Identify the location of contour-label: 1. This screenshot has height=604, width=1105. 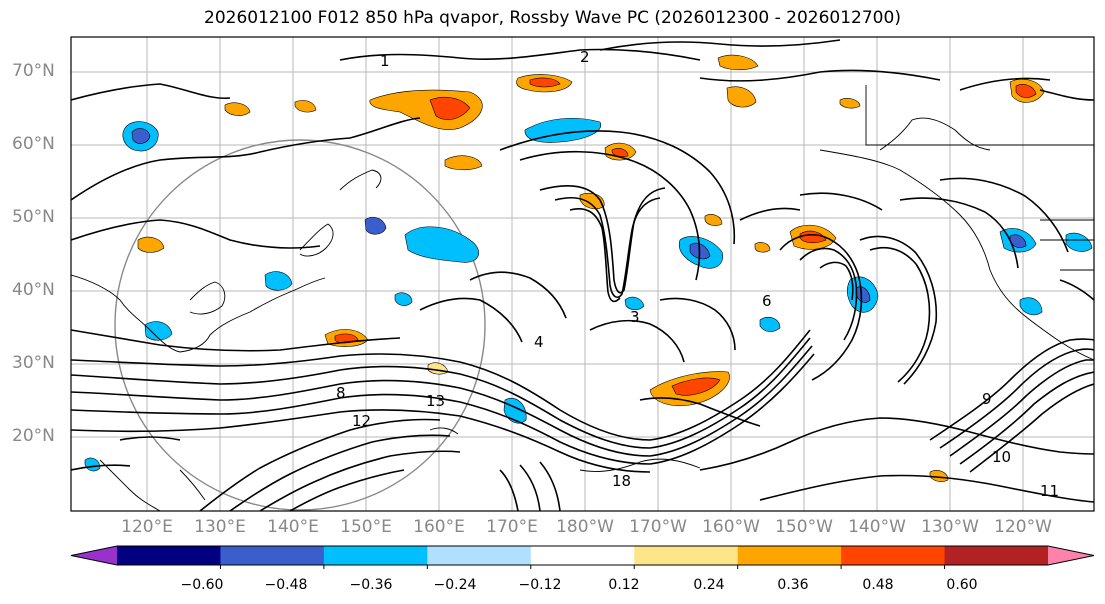
(385, 61).